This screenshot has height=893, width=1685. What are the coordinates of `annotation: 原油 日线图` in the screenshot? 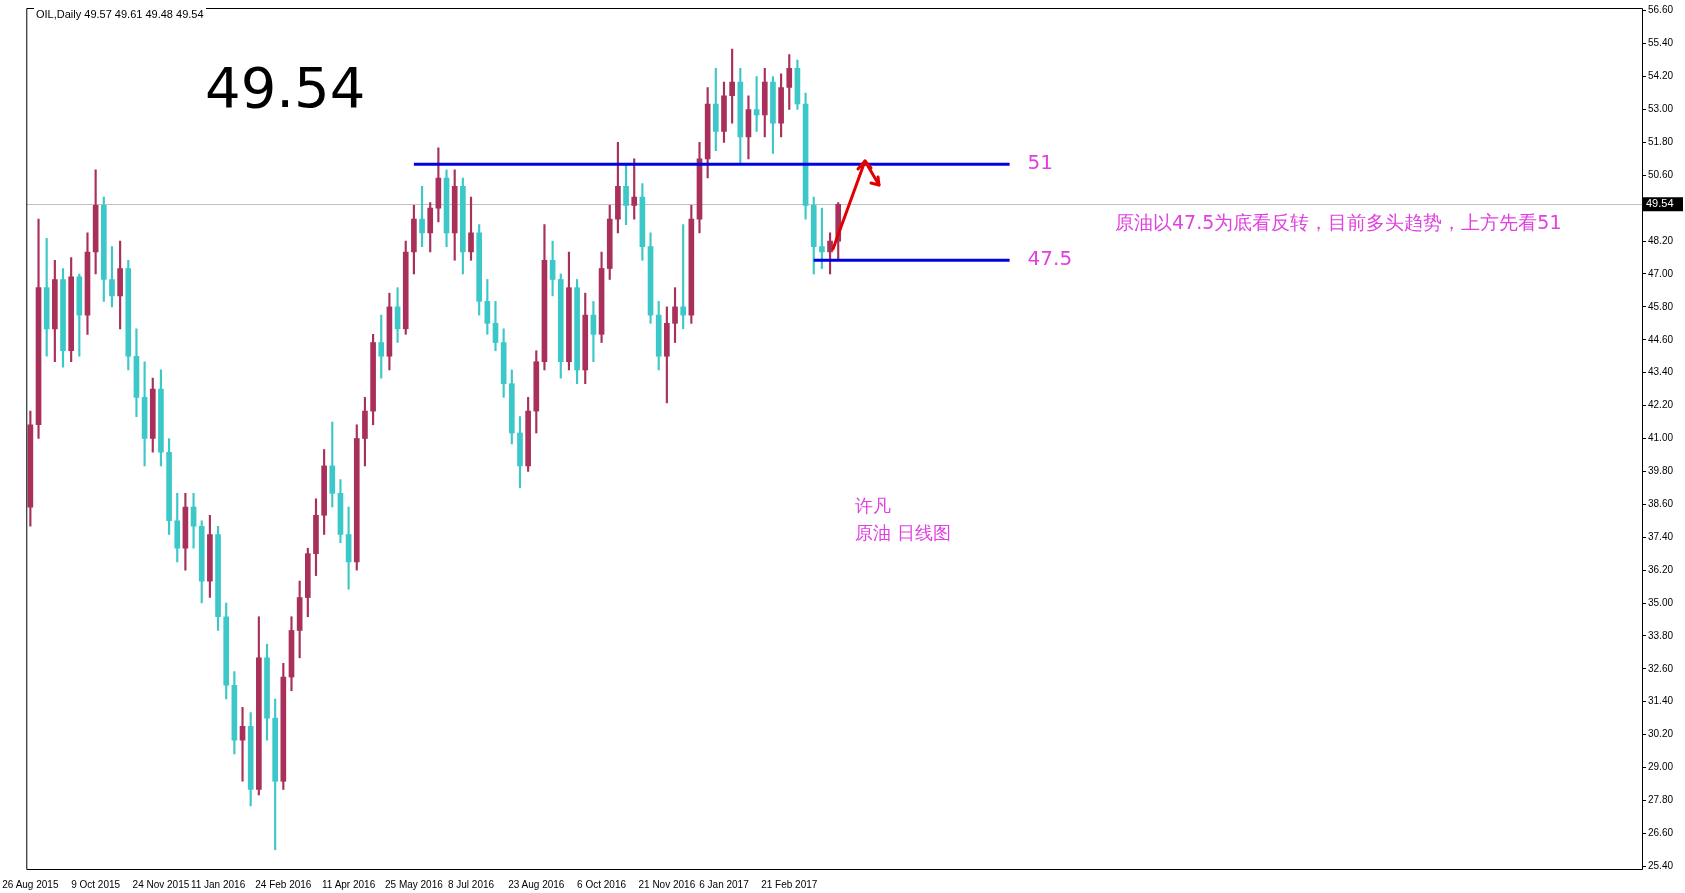 It's located at (903, 533).